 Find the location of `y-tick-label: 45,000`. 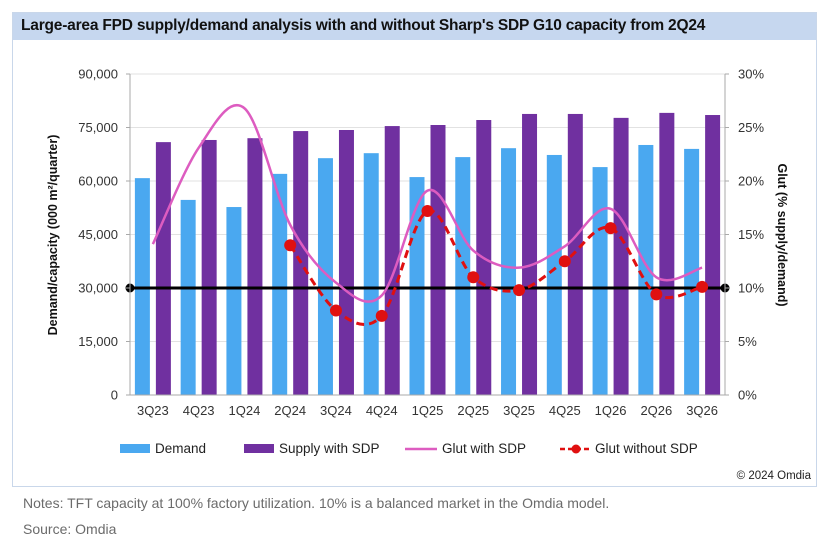

y-tick-label: 45,000 is located at coordinates (98, 234).